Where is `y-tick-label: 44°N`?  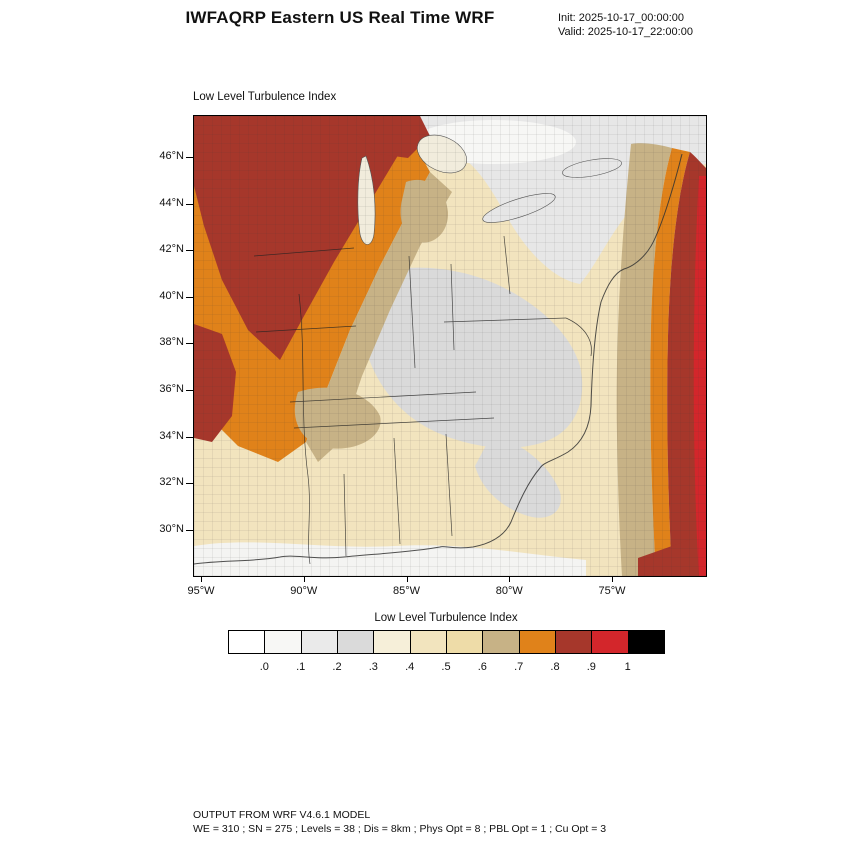 y-tick-label: 44°N is located at coordinates (171, 202).